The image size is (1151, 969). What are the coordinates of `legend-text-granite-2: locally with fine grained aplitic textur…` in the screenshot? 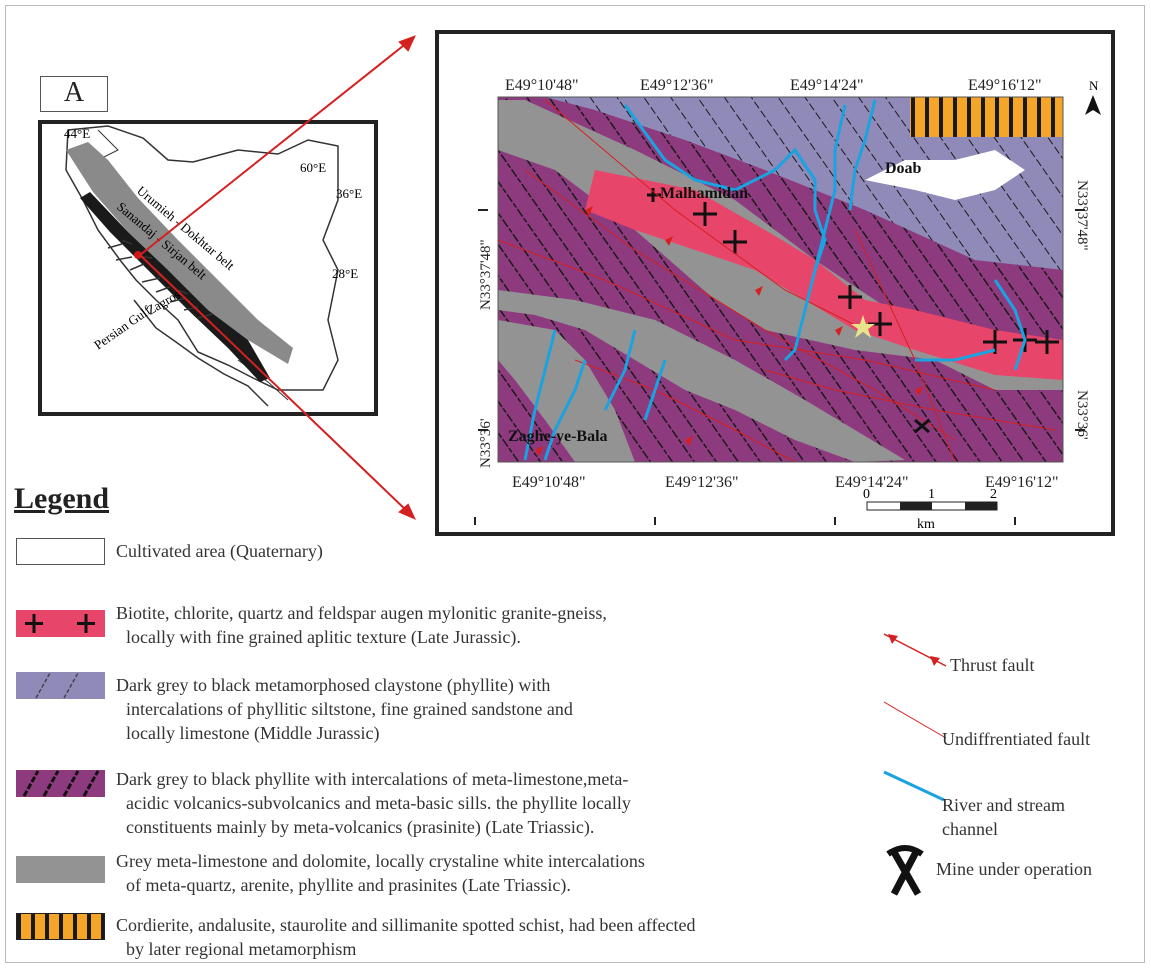 It's located at (323, 637).